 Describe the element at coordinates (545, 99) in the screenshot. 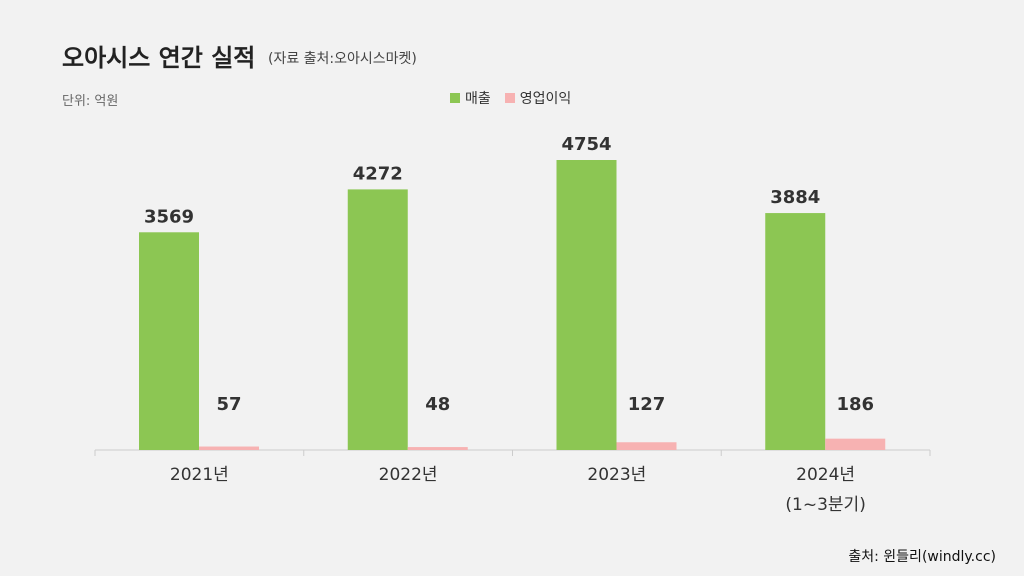

I see `legend-label-operating-profit: 영업이익` at that location.